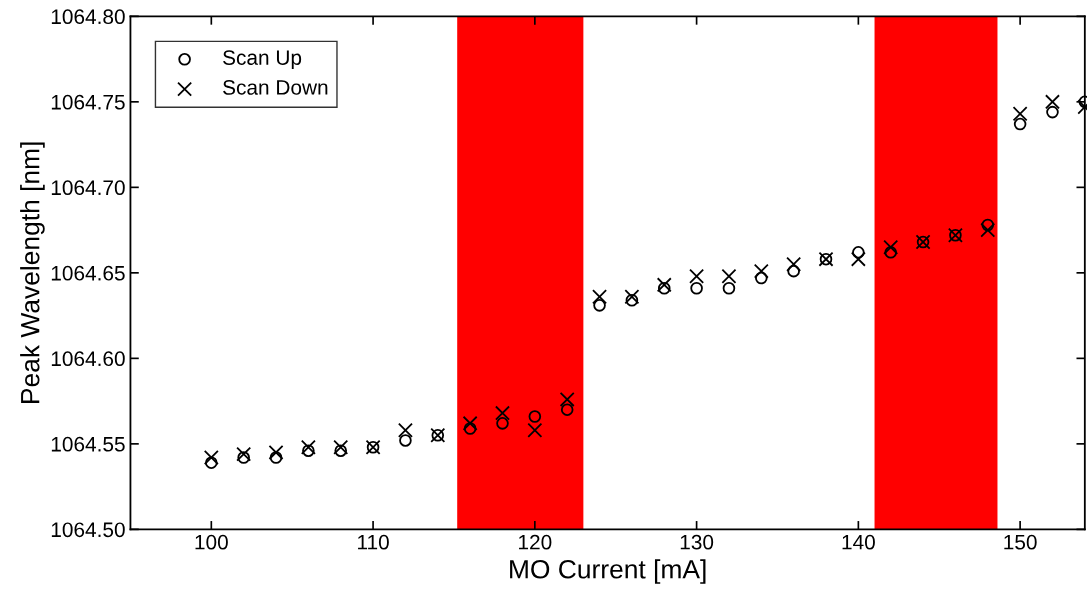 The image size is (1087, 605). I want to click on x-tick-label: 100, so click(211, 542).